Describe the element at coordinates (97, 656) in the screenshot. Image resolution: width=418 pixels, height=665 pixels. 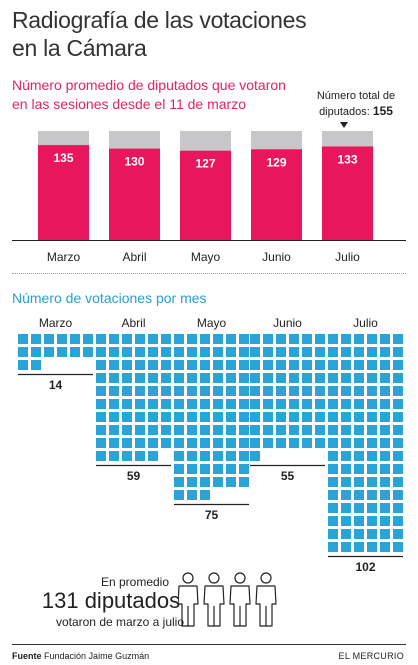
I see `footer-source-text: Fundación Jaime Guzmán` at that location.